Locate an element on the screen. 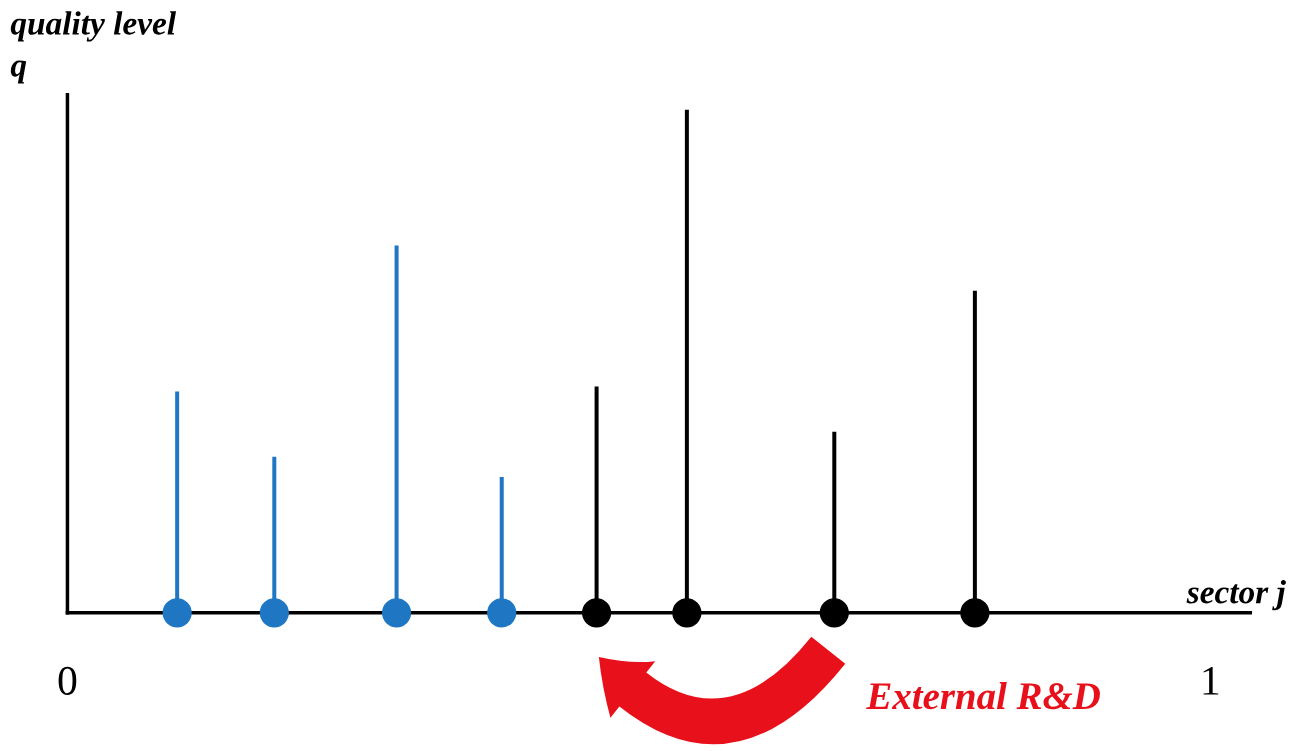 The height and width of the screenshot is (751, 1297). x-tick-label: 1 is located at coordinates (1211, 681).